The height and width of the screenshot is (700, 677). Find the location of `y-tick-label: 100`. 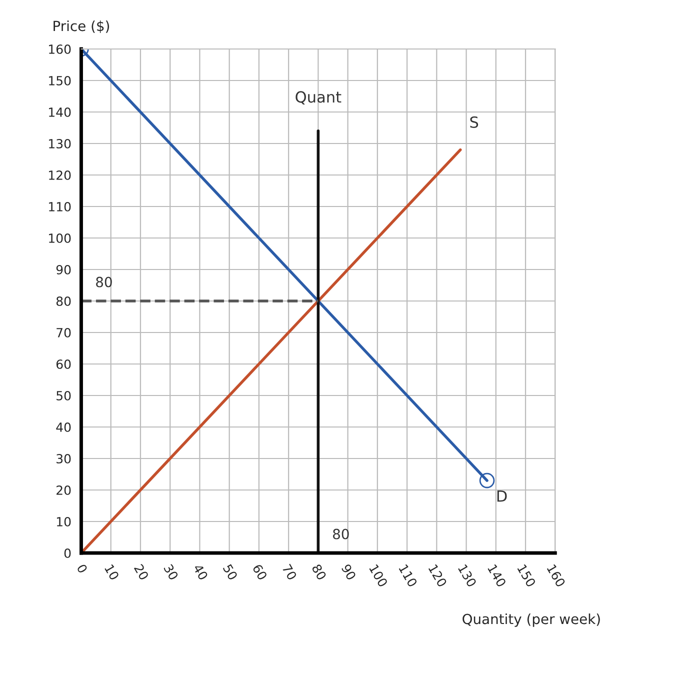

y-tick-label: 100 is located at coordinates (60, 238).